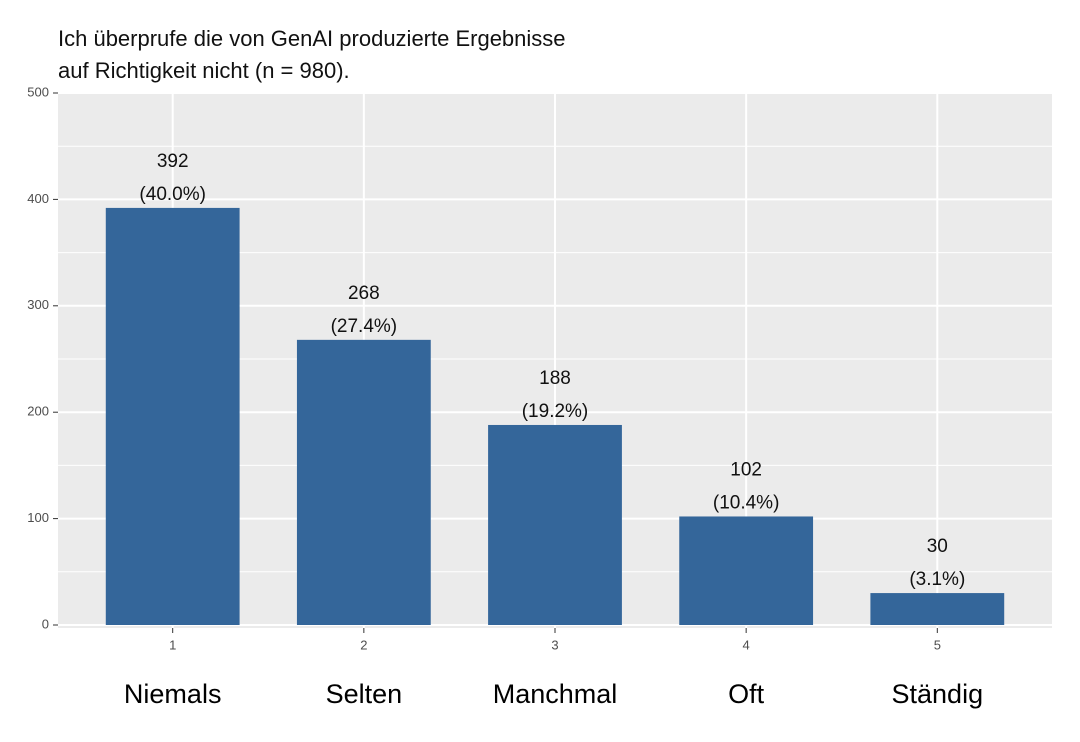  What do you see at coordinates (173, 161) in the screenshot?
I see `value-label: 392` at bounding box center [173, 161].